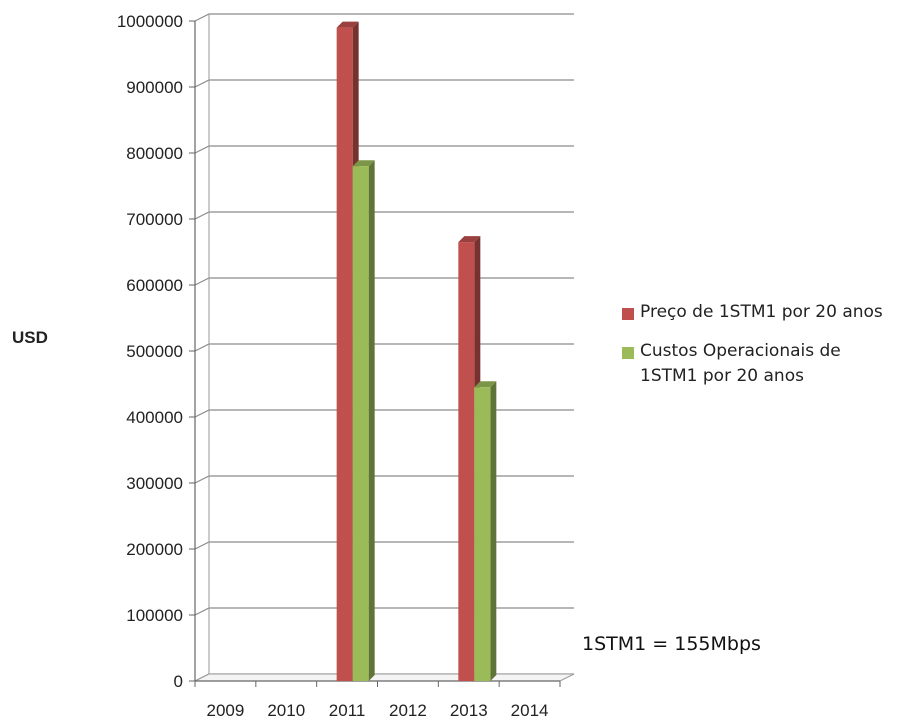 The width and height of the screenshot is (902, 721). I want to click on x-tick-label: 2011, so click(347, 710).